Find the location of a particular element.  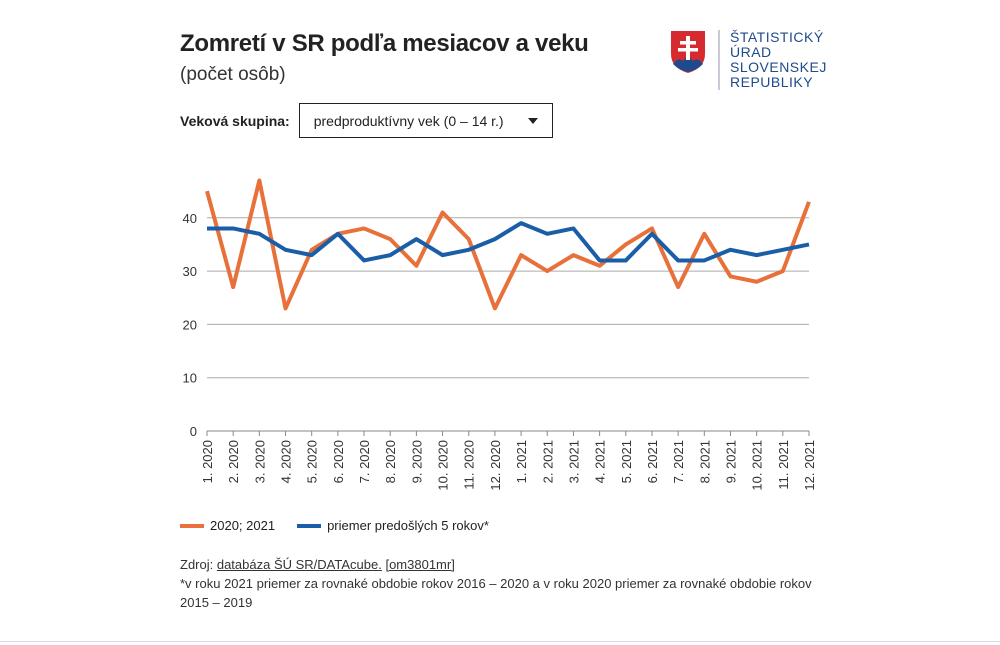

x-tick-label: 4. 2020 is located at coordinates (286, 461).